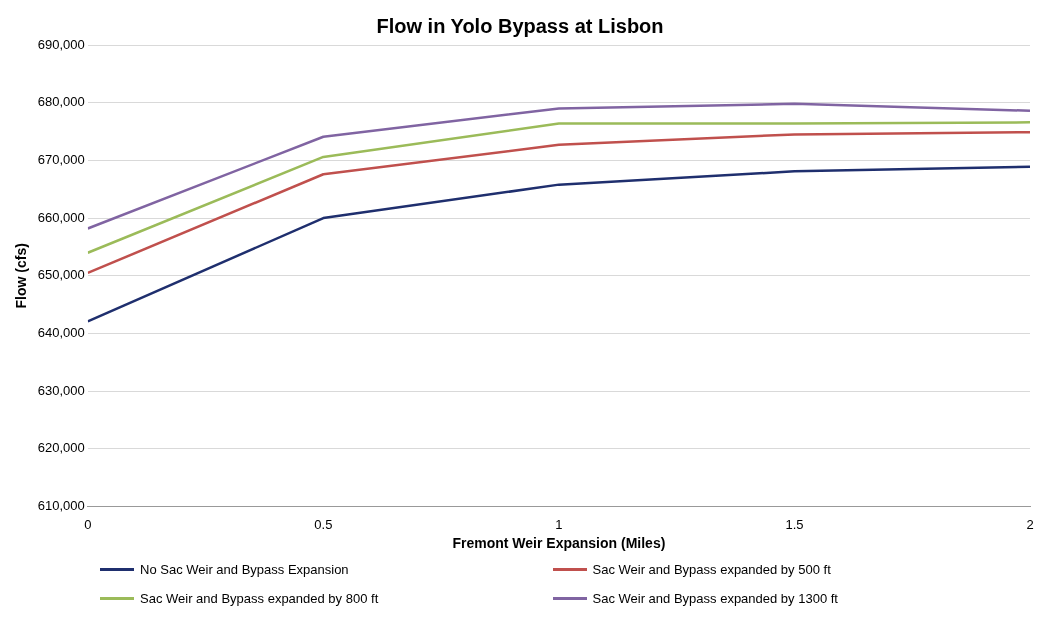  What do you see at coordinates (259, 598) in the screenshot?
I see `legend-label: Sac Weir and Bypass expanded by 800 ft` at bounding box center [259, 598].